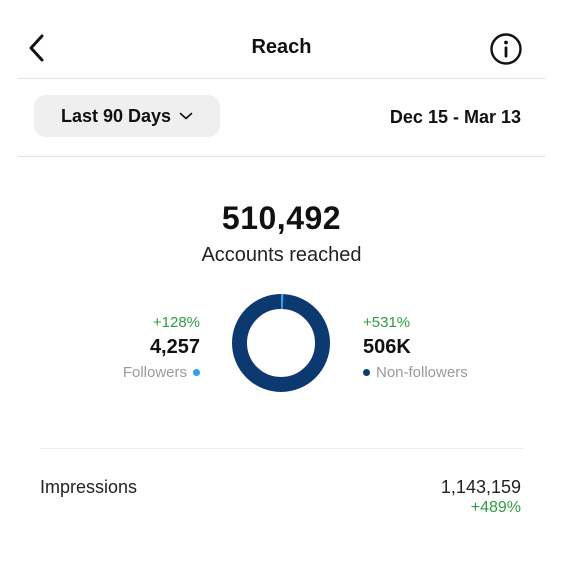  Describe the element at coordinates (281, 47) in the screenshot. I see `page-title: Reach` at that location.